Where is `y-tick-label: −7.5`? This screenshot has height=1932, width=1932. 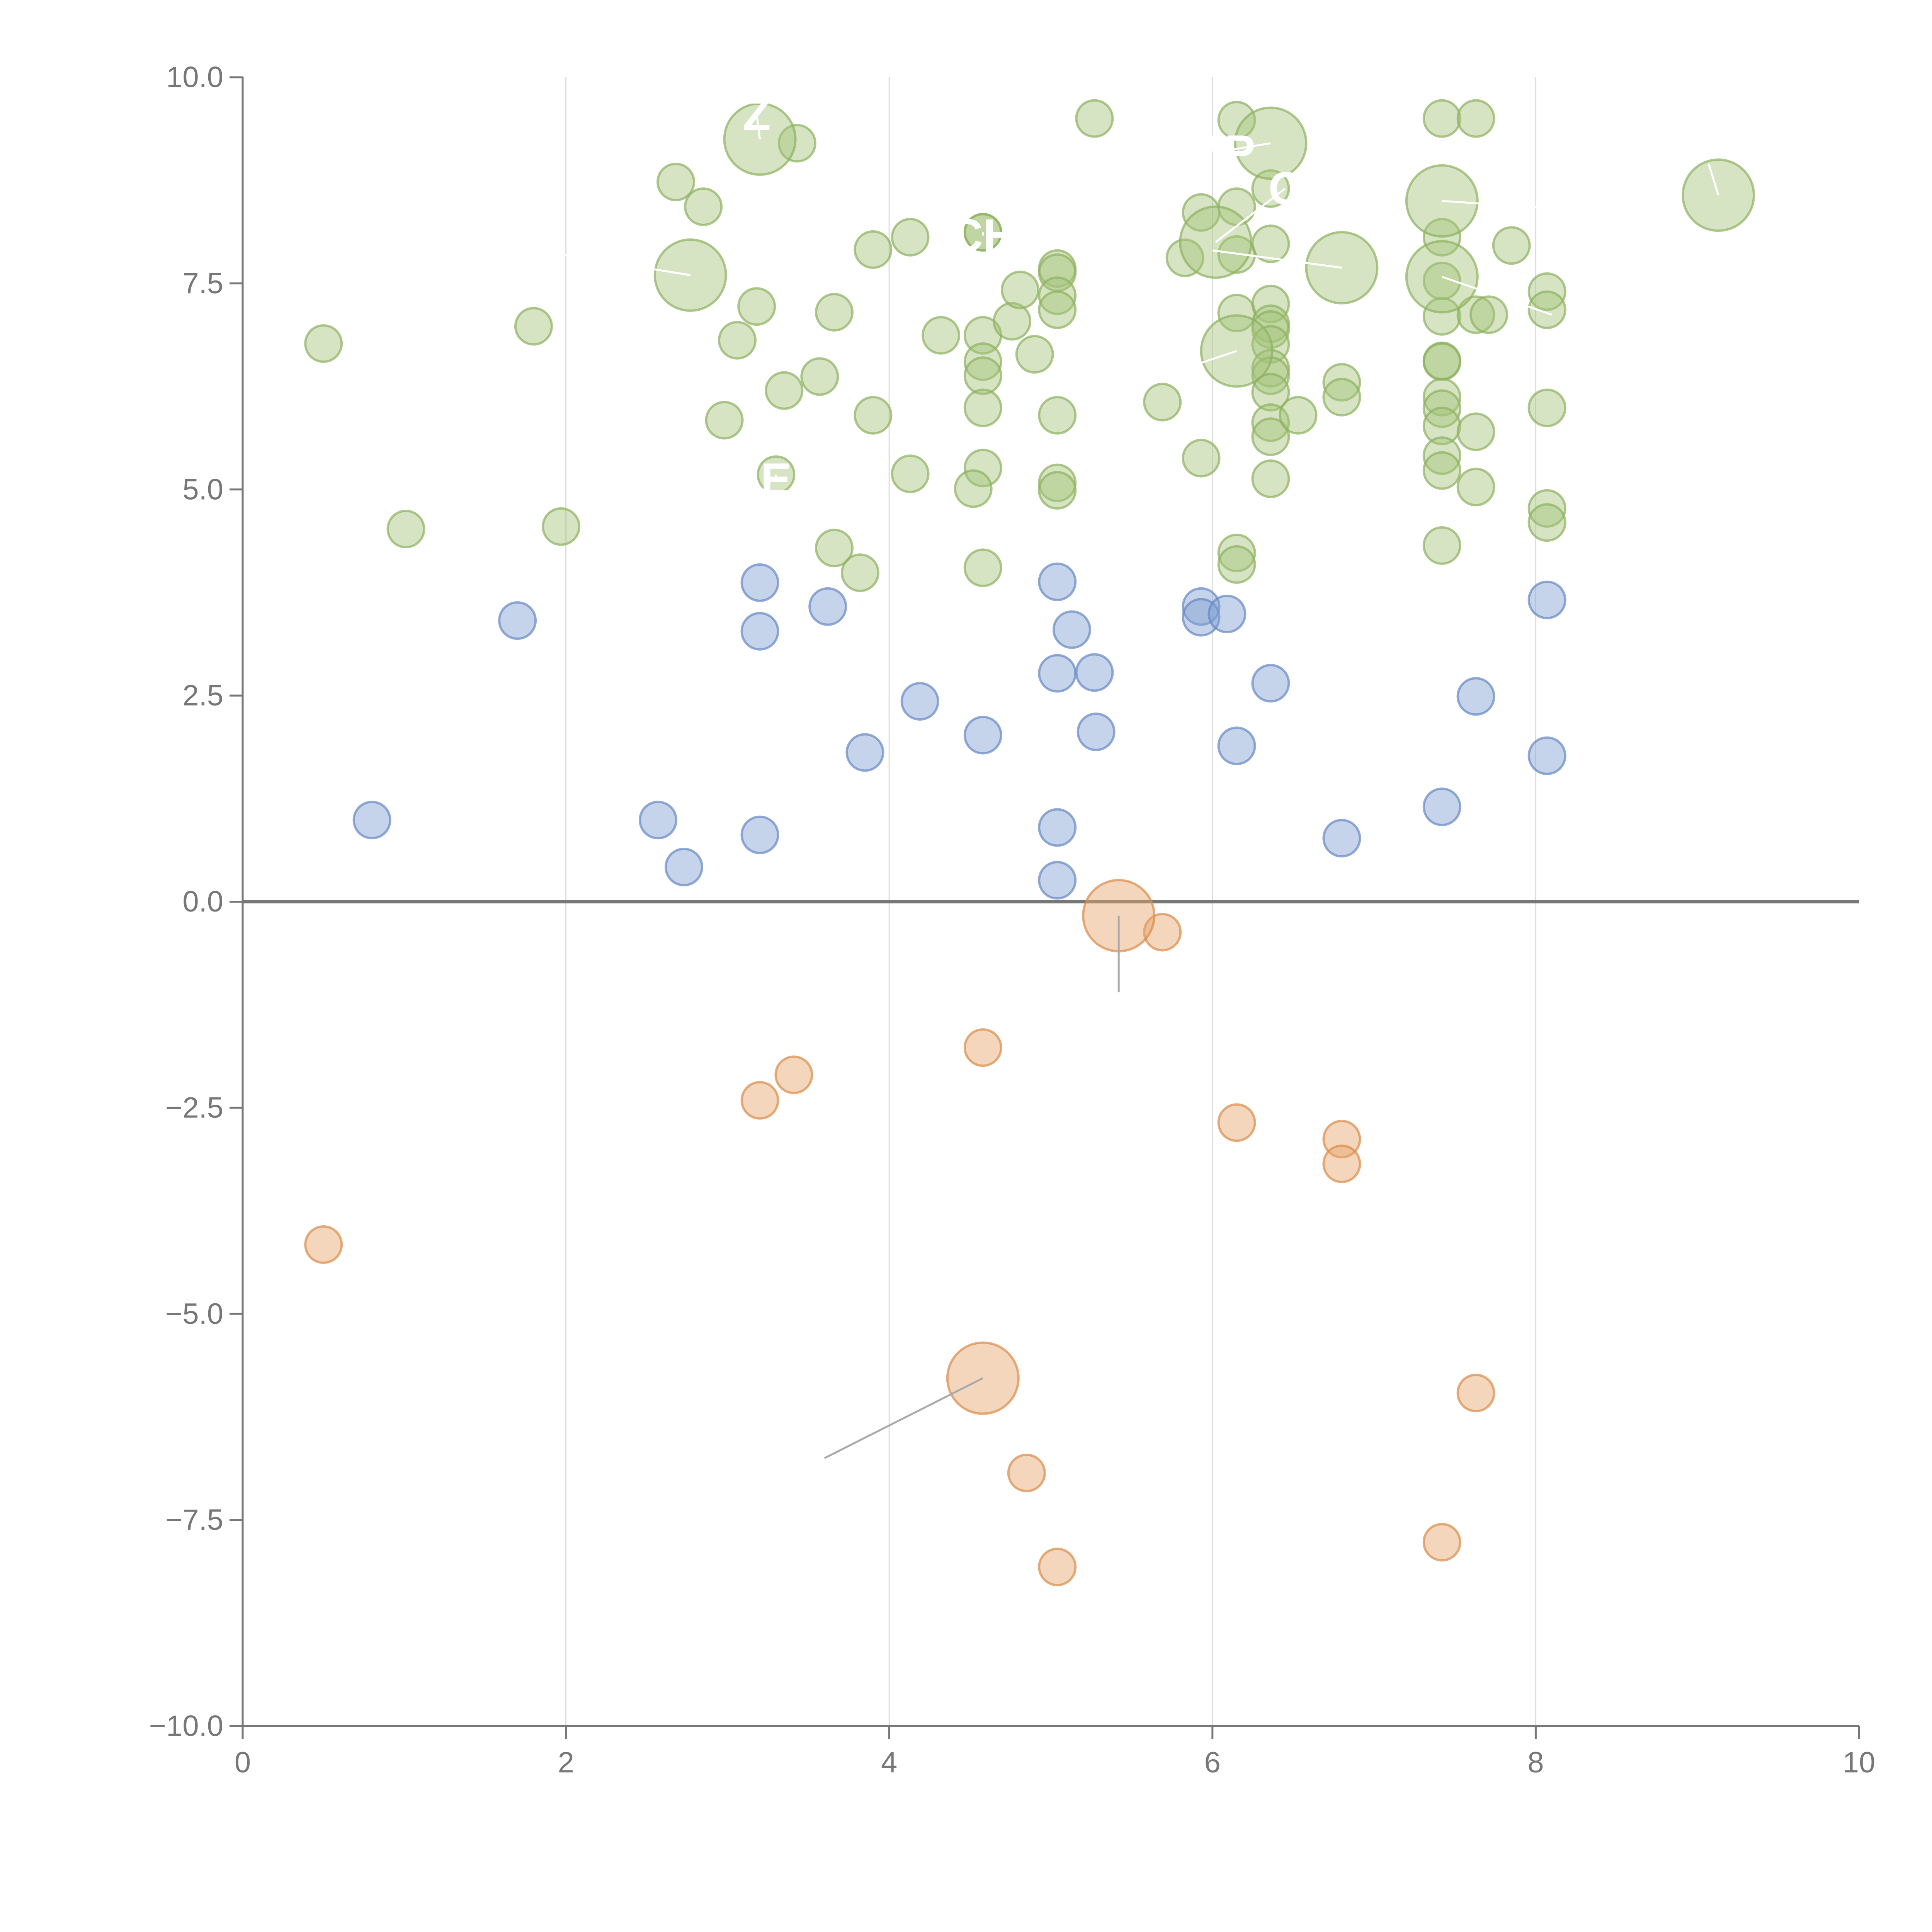 y-tick-label: −7.5 is located at coordinates (194, 1519).